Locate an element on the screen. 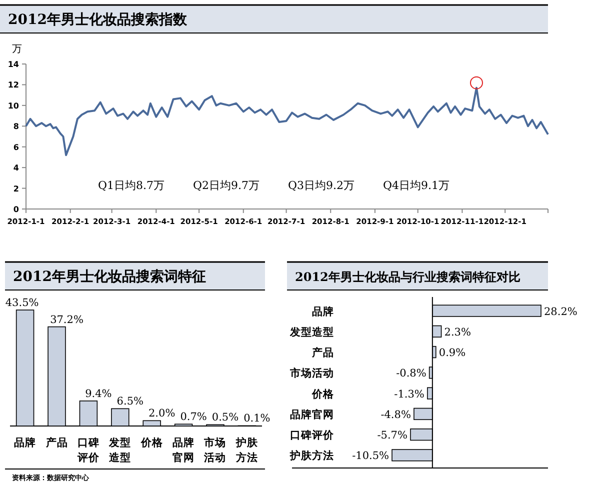  x-tick-label: 品牌官网 is located at coordinates (183, 450).